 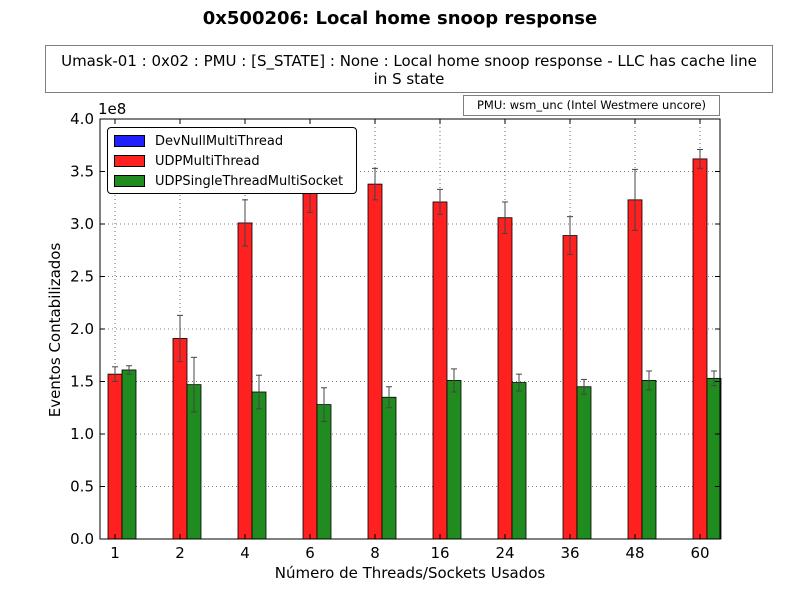 What do you see at coordinates (249, 181) in the screenshot?
I see `legend-label: UDPSingleThreadMultiSocket` at bounding box center [249, 181].